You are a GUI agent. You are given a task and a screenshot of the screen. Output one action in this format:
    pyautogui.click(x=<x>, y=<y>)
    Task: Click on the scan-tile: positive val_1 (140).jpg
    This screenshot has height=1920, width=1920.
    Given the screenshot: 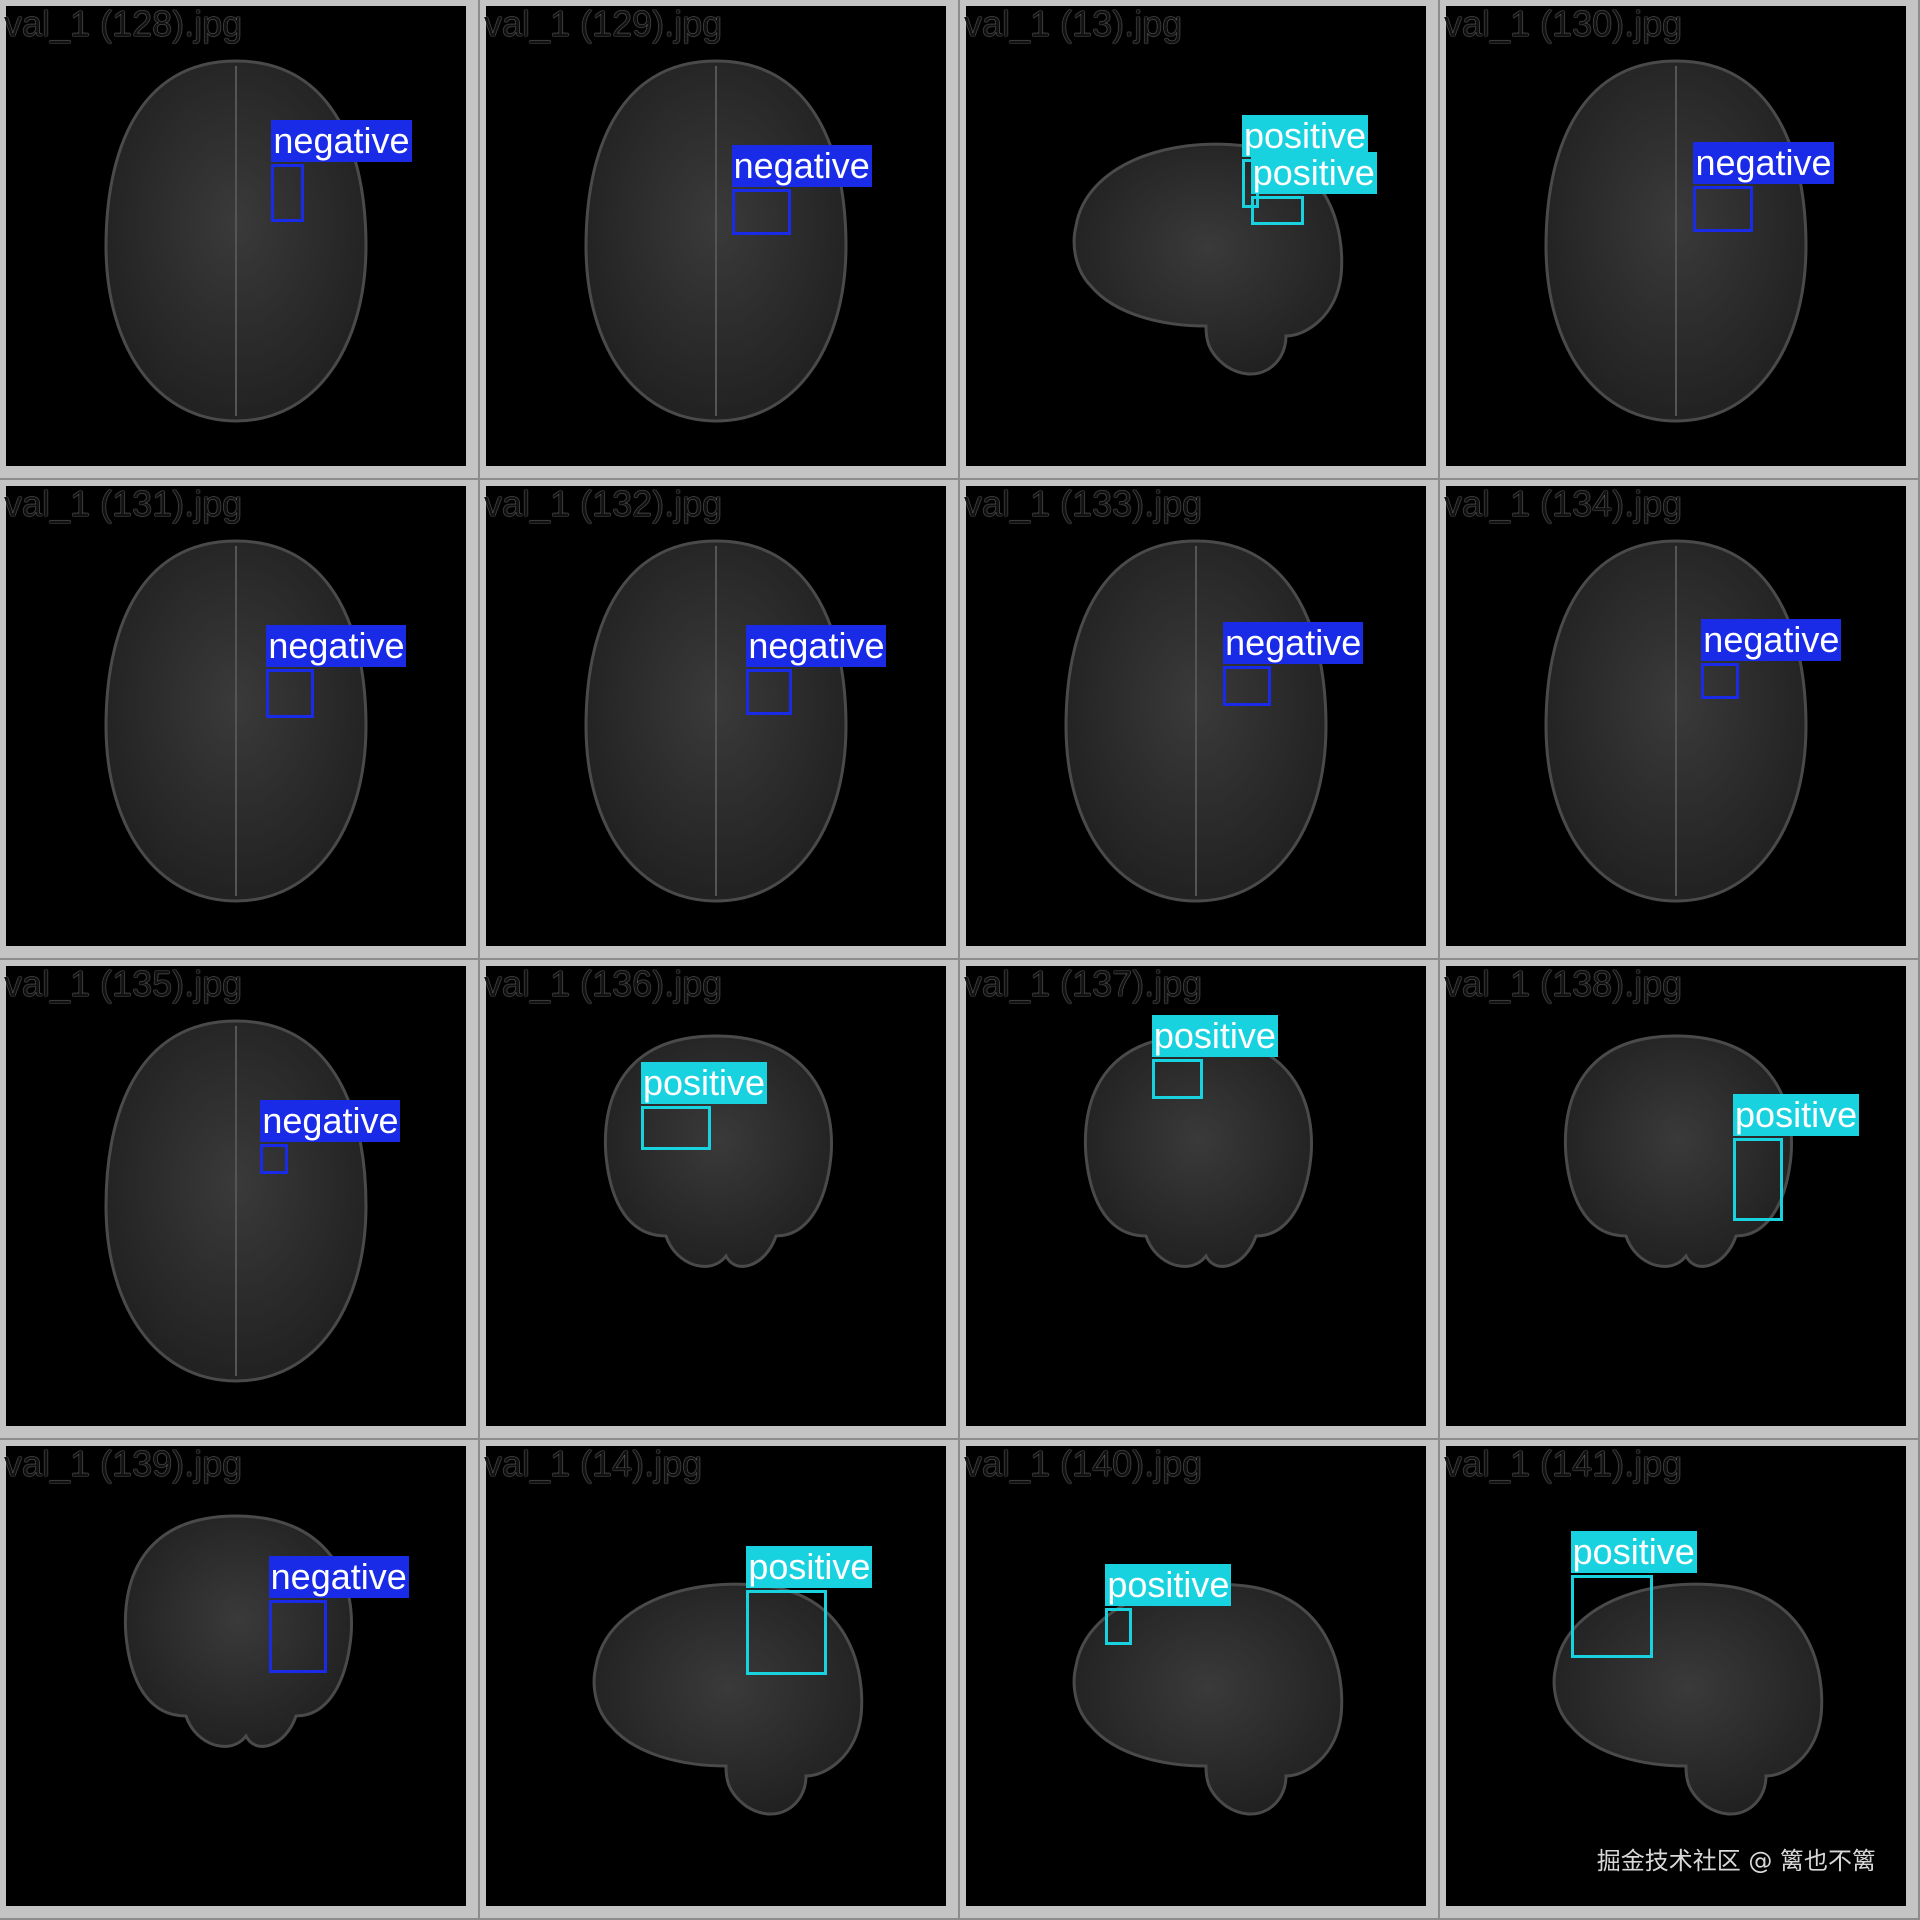 What is the action you would take?
    pyautogui.click(x=1199, y=1679)
    